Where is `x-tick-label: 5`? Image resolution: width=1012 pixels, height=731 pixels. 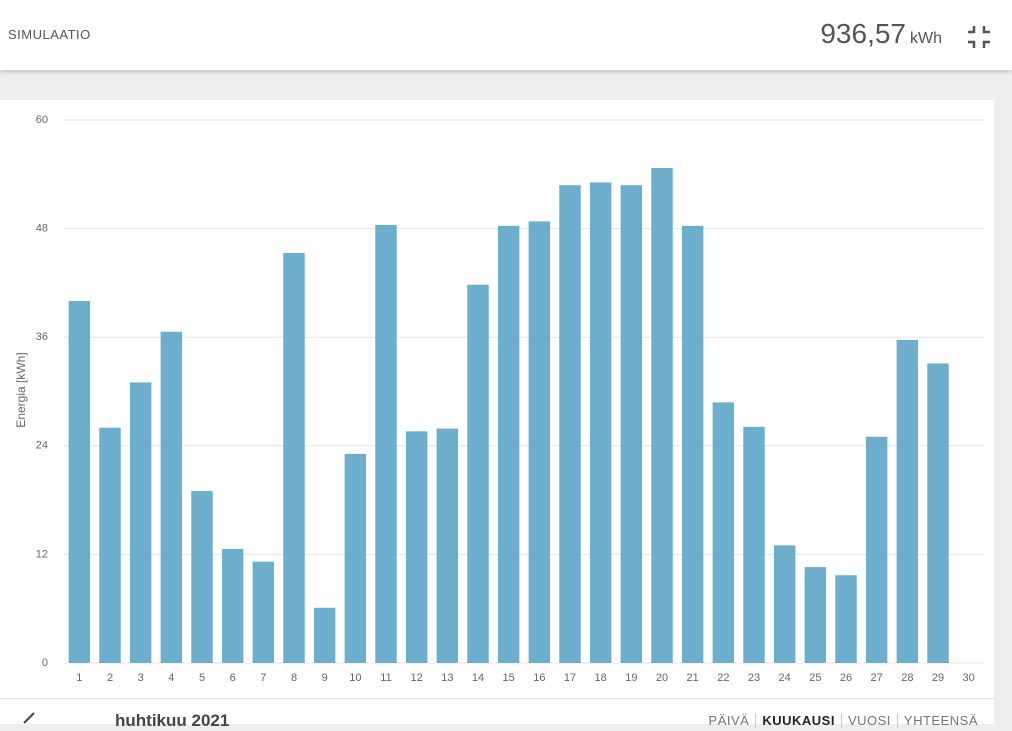 x-tick-label: 5 is located at coordinates (202, 678).